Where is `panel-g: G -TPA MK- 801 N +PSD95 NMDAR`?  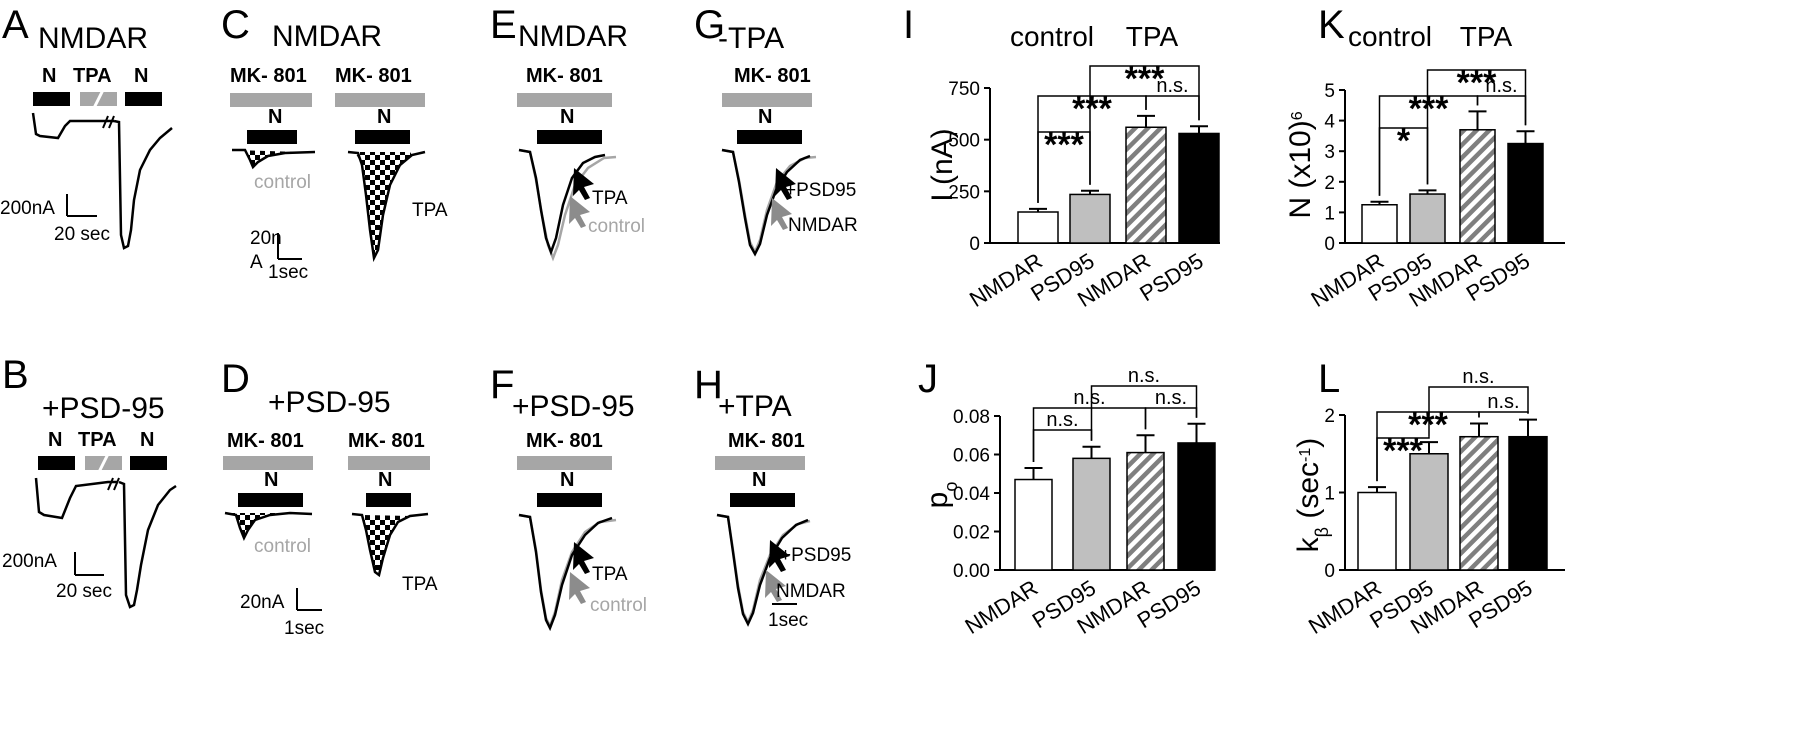
panel-g: G -TPA MK- 801 N +PSD95 NMDAR is located at coordinates (776, 130).